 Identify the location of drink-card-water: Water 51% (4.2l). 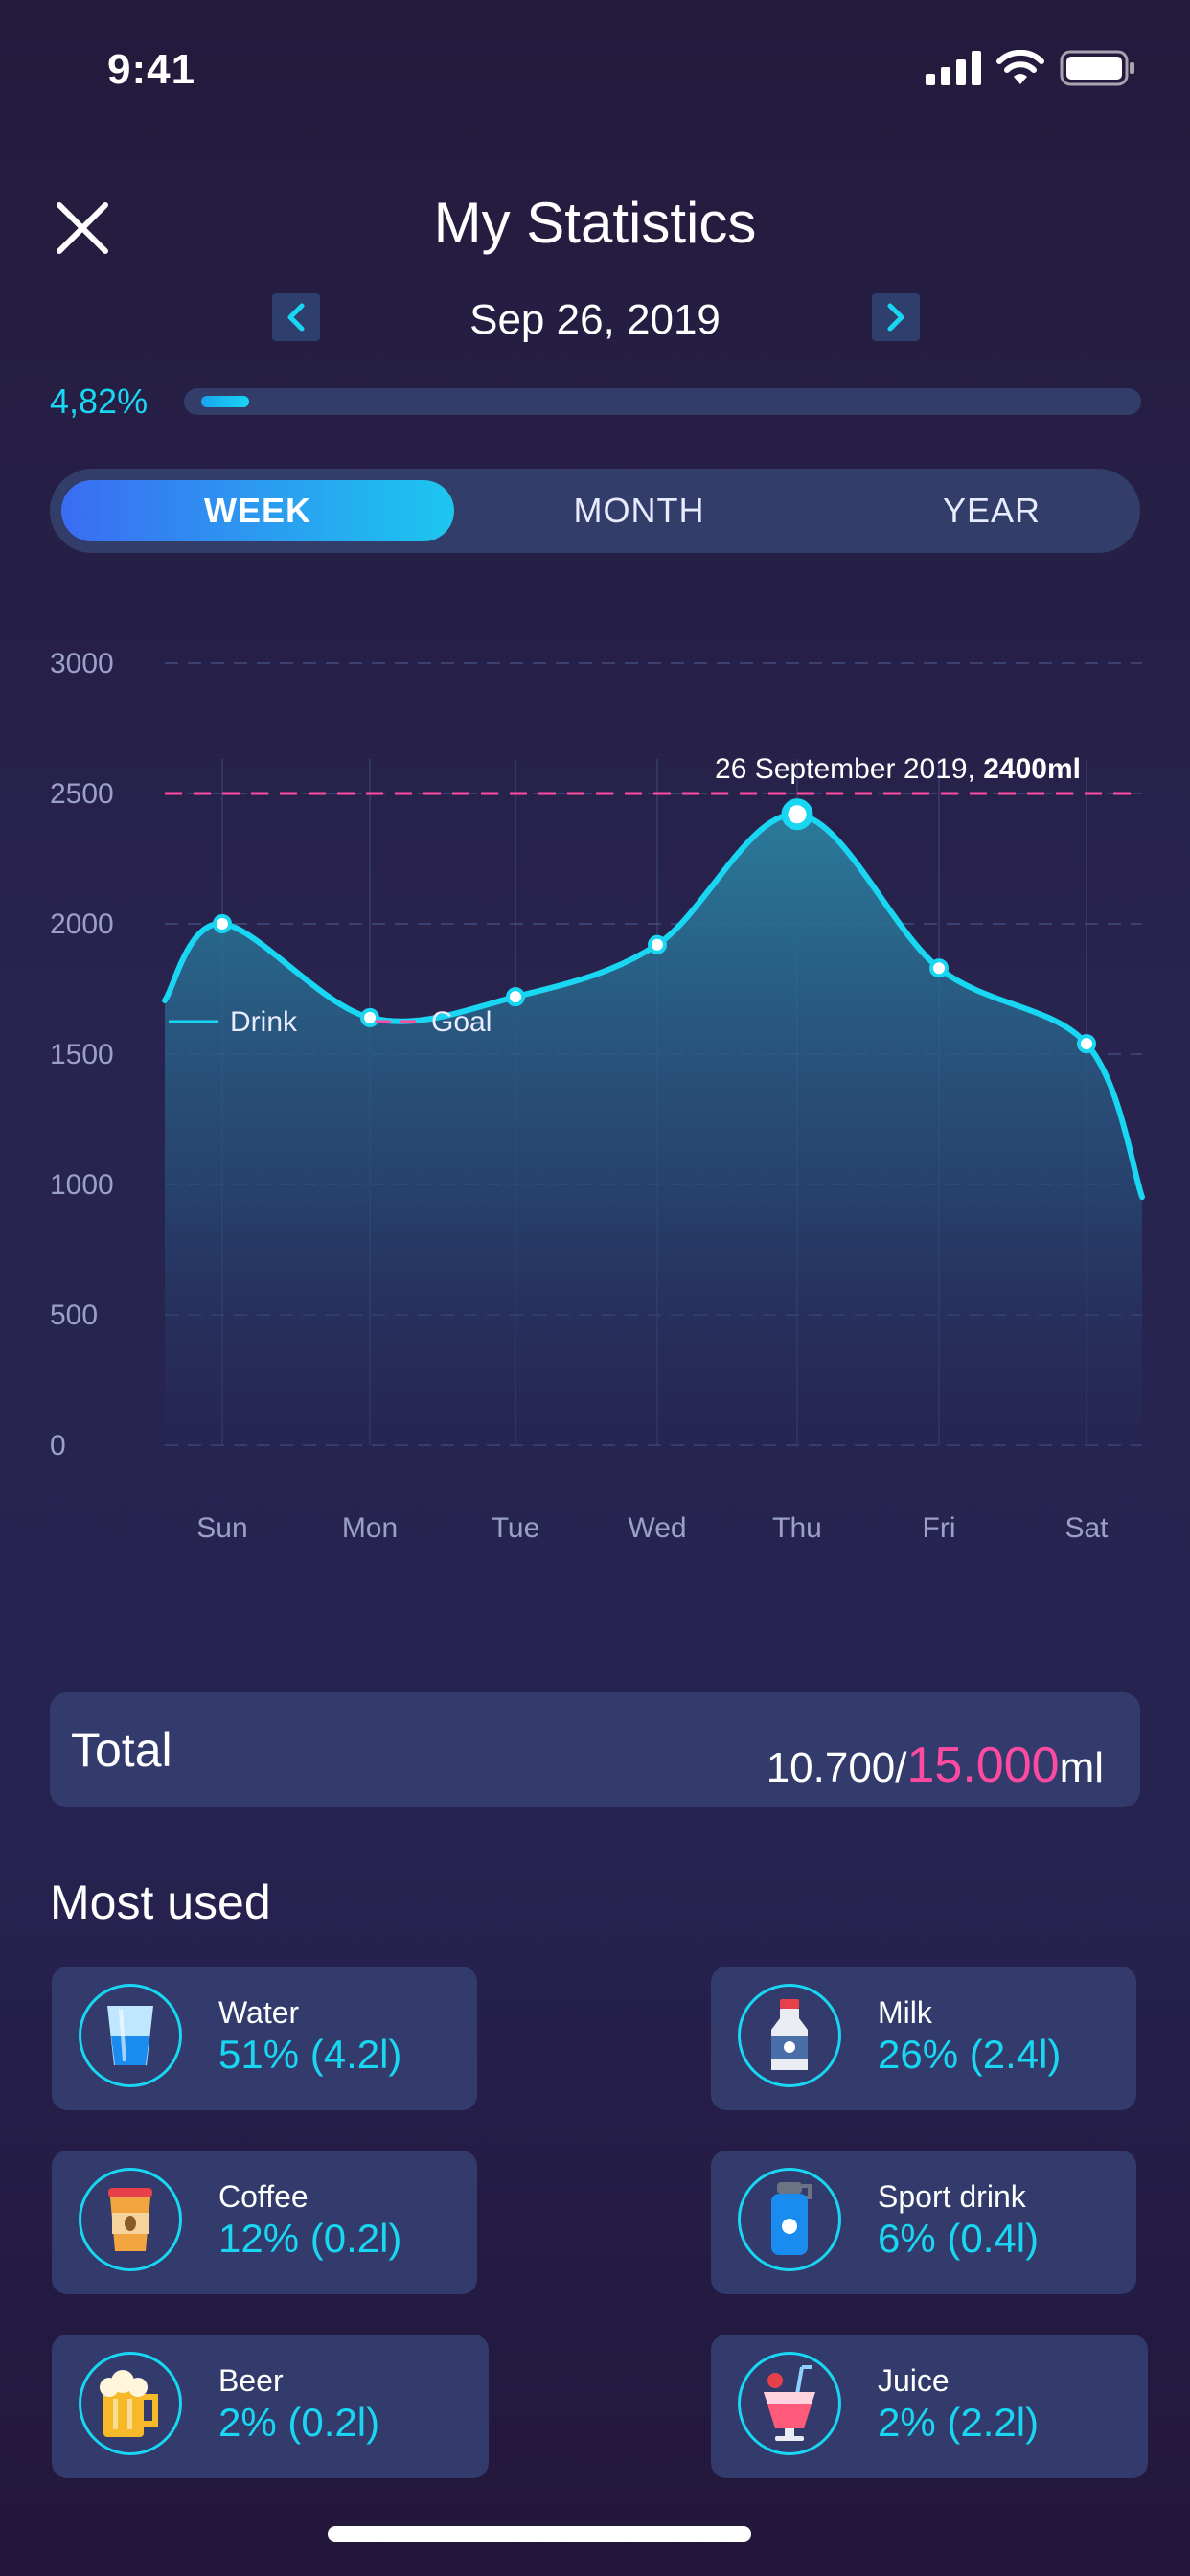
(264, 2038).